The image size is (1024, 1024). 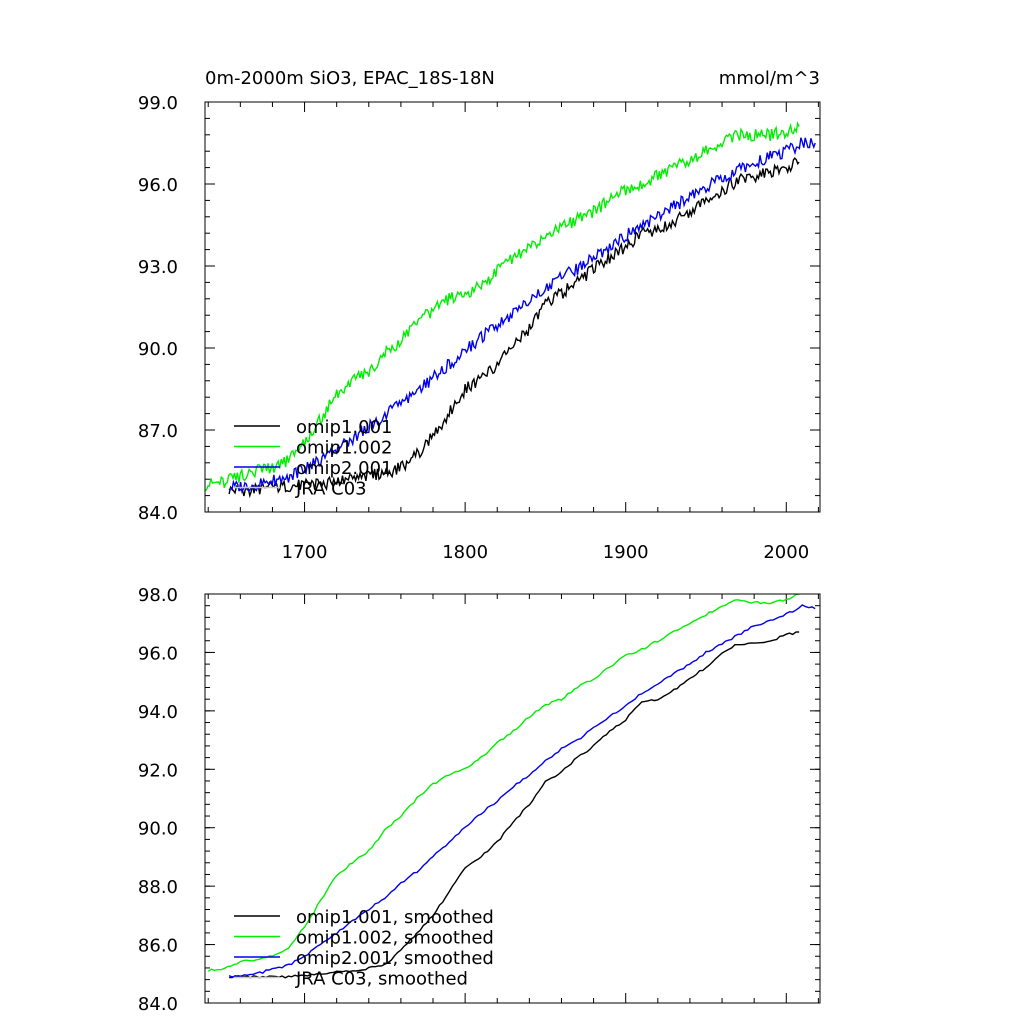 I want to click on x-tick-label: 2000, so click(x=786, y=552).